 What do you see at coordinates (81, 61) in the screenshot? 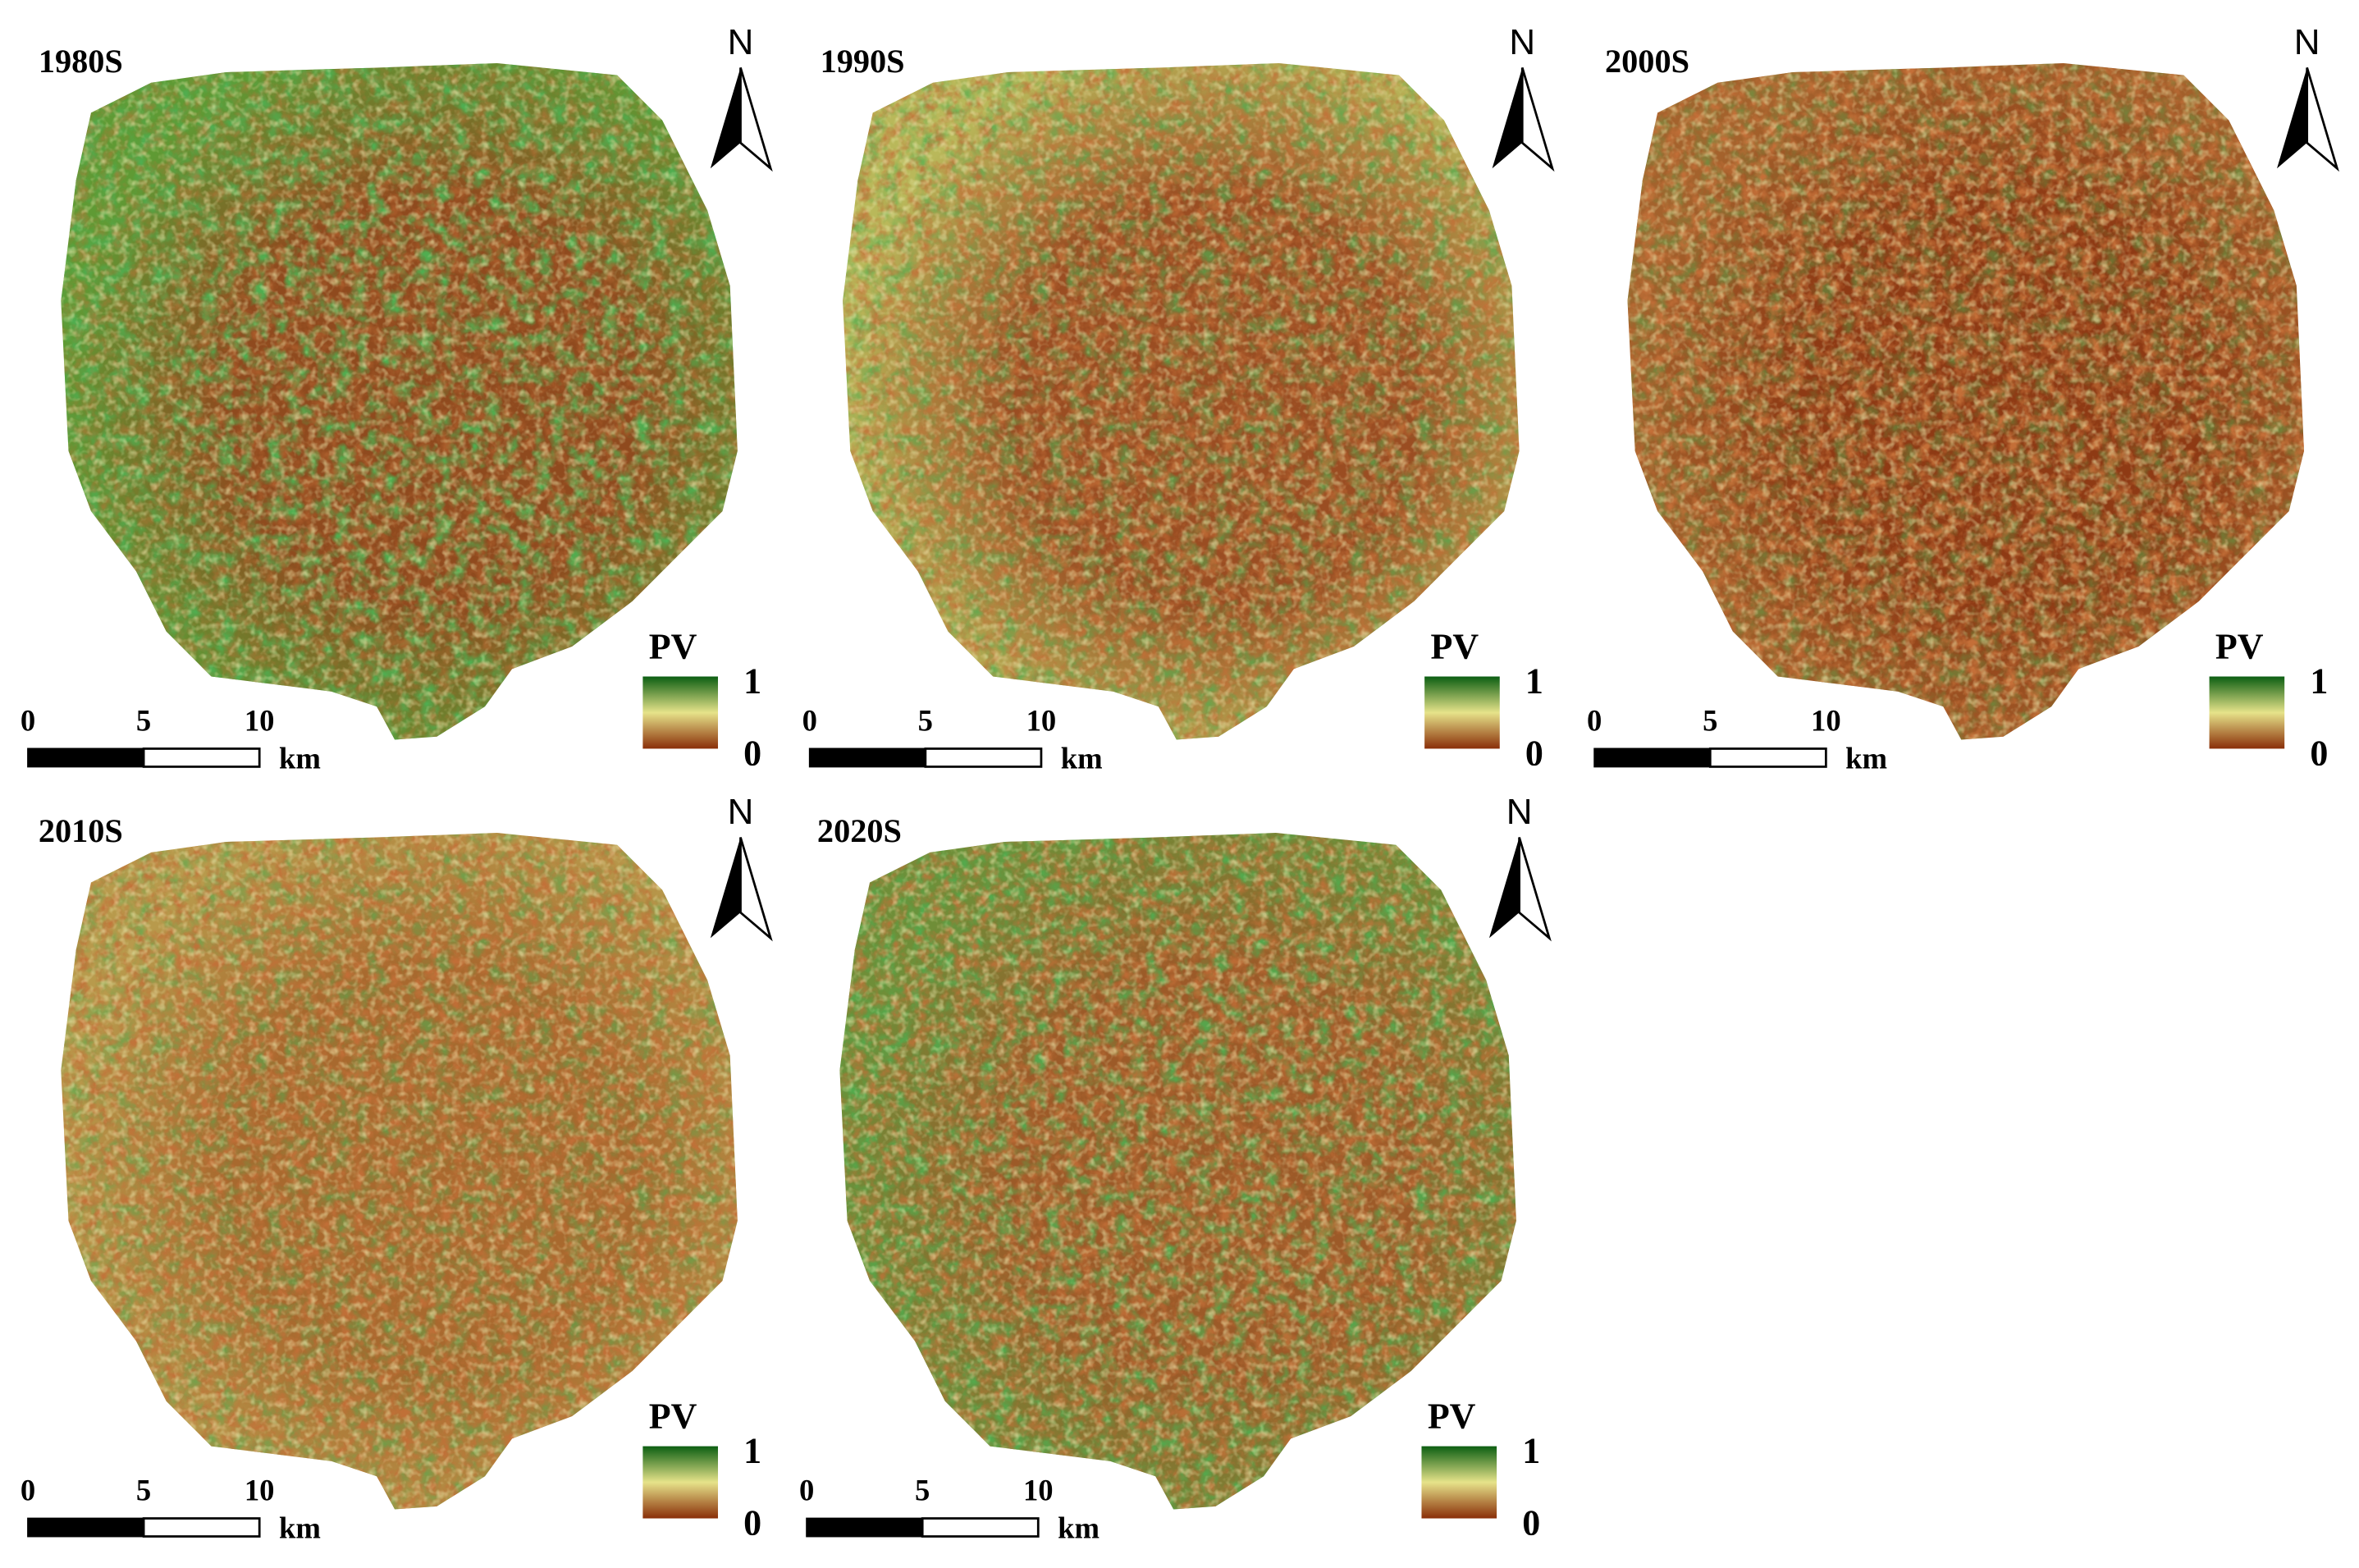
I see `panel-title: 1980S` at bounding box center [81, 61].